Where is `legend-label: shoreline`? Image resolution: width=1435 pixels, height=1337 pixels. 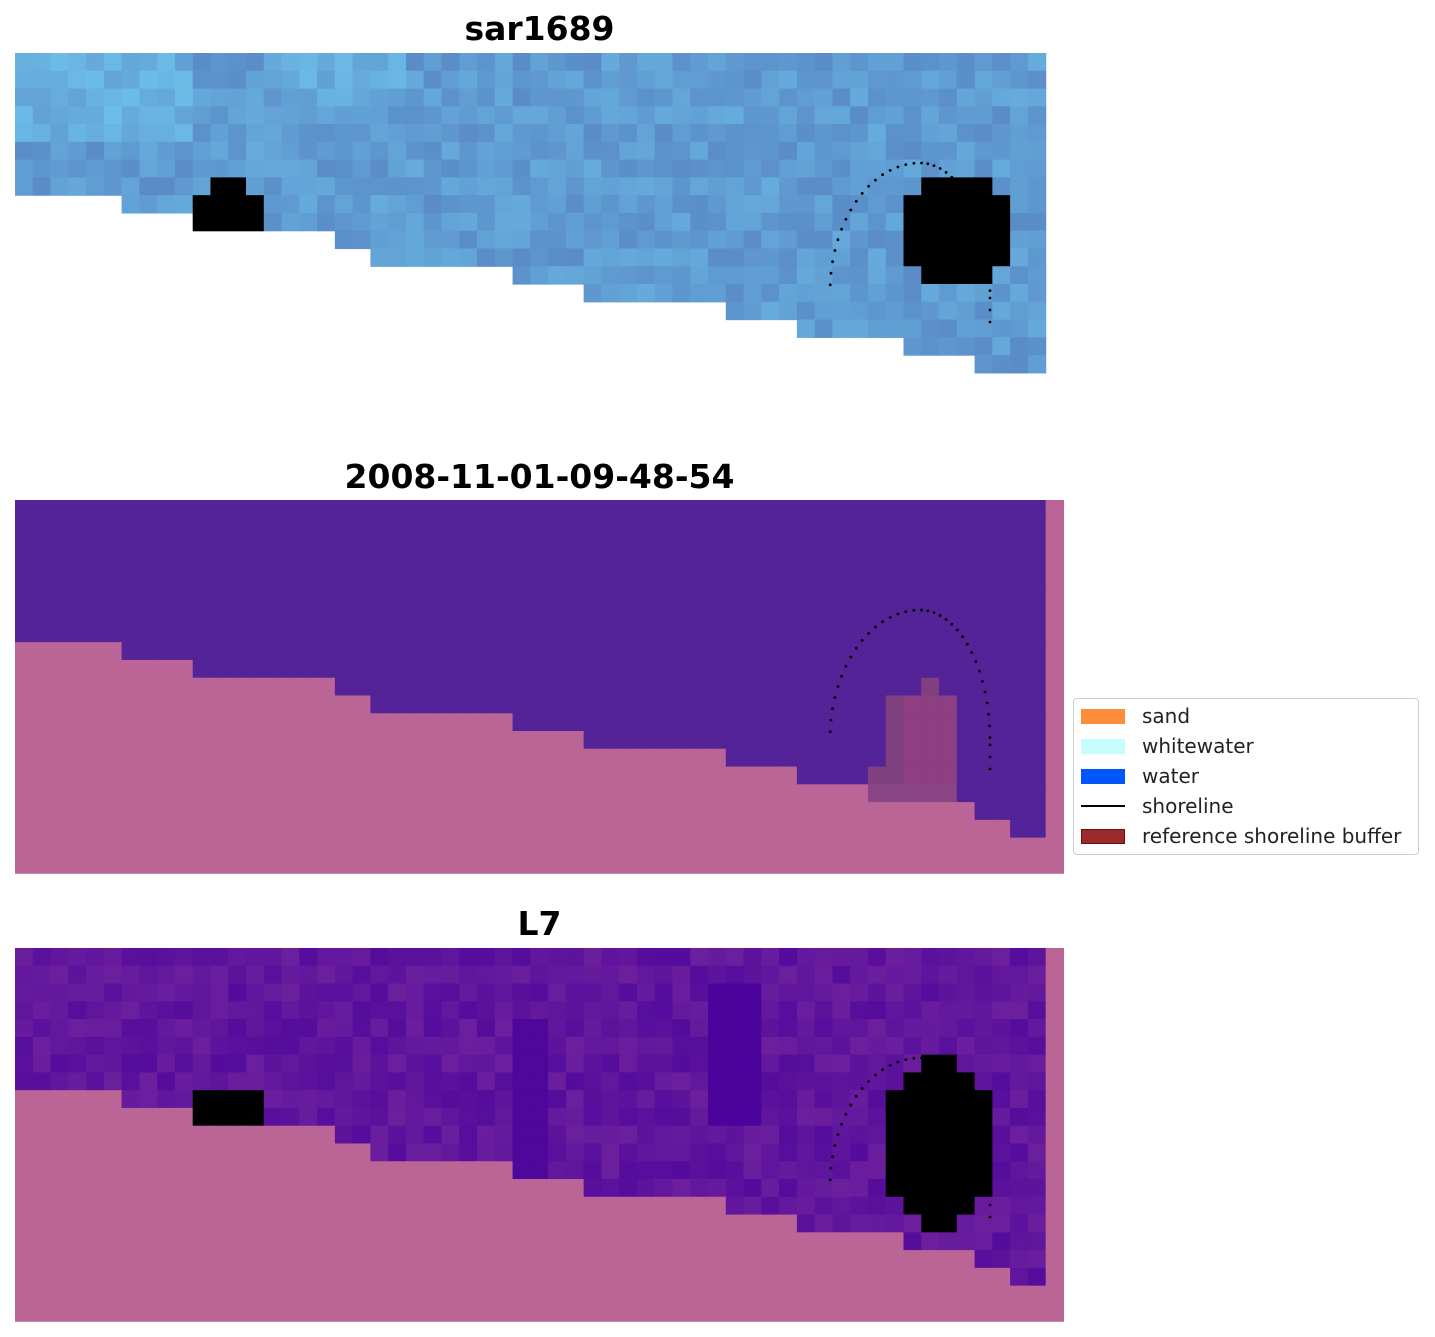
legend-label: shoreline is located at coordinates (1188, 806).